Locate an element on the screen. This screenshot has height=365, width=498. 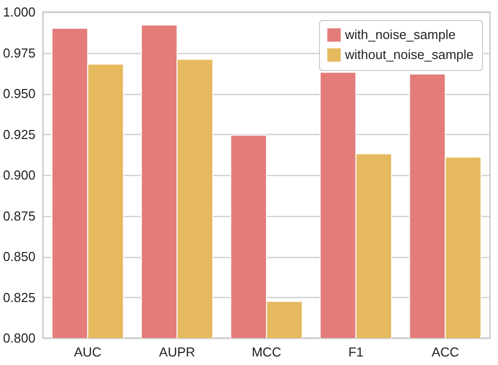
y-tick-label: 0.900 is located at coordinates (19, 175).